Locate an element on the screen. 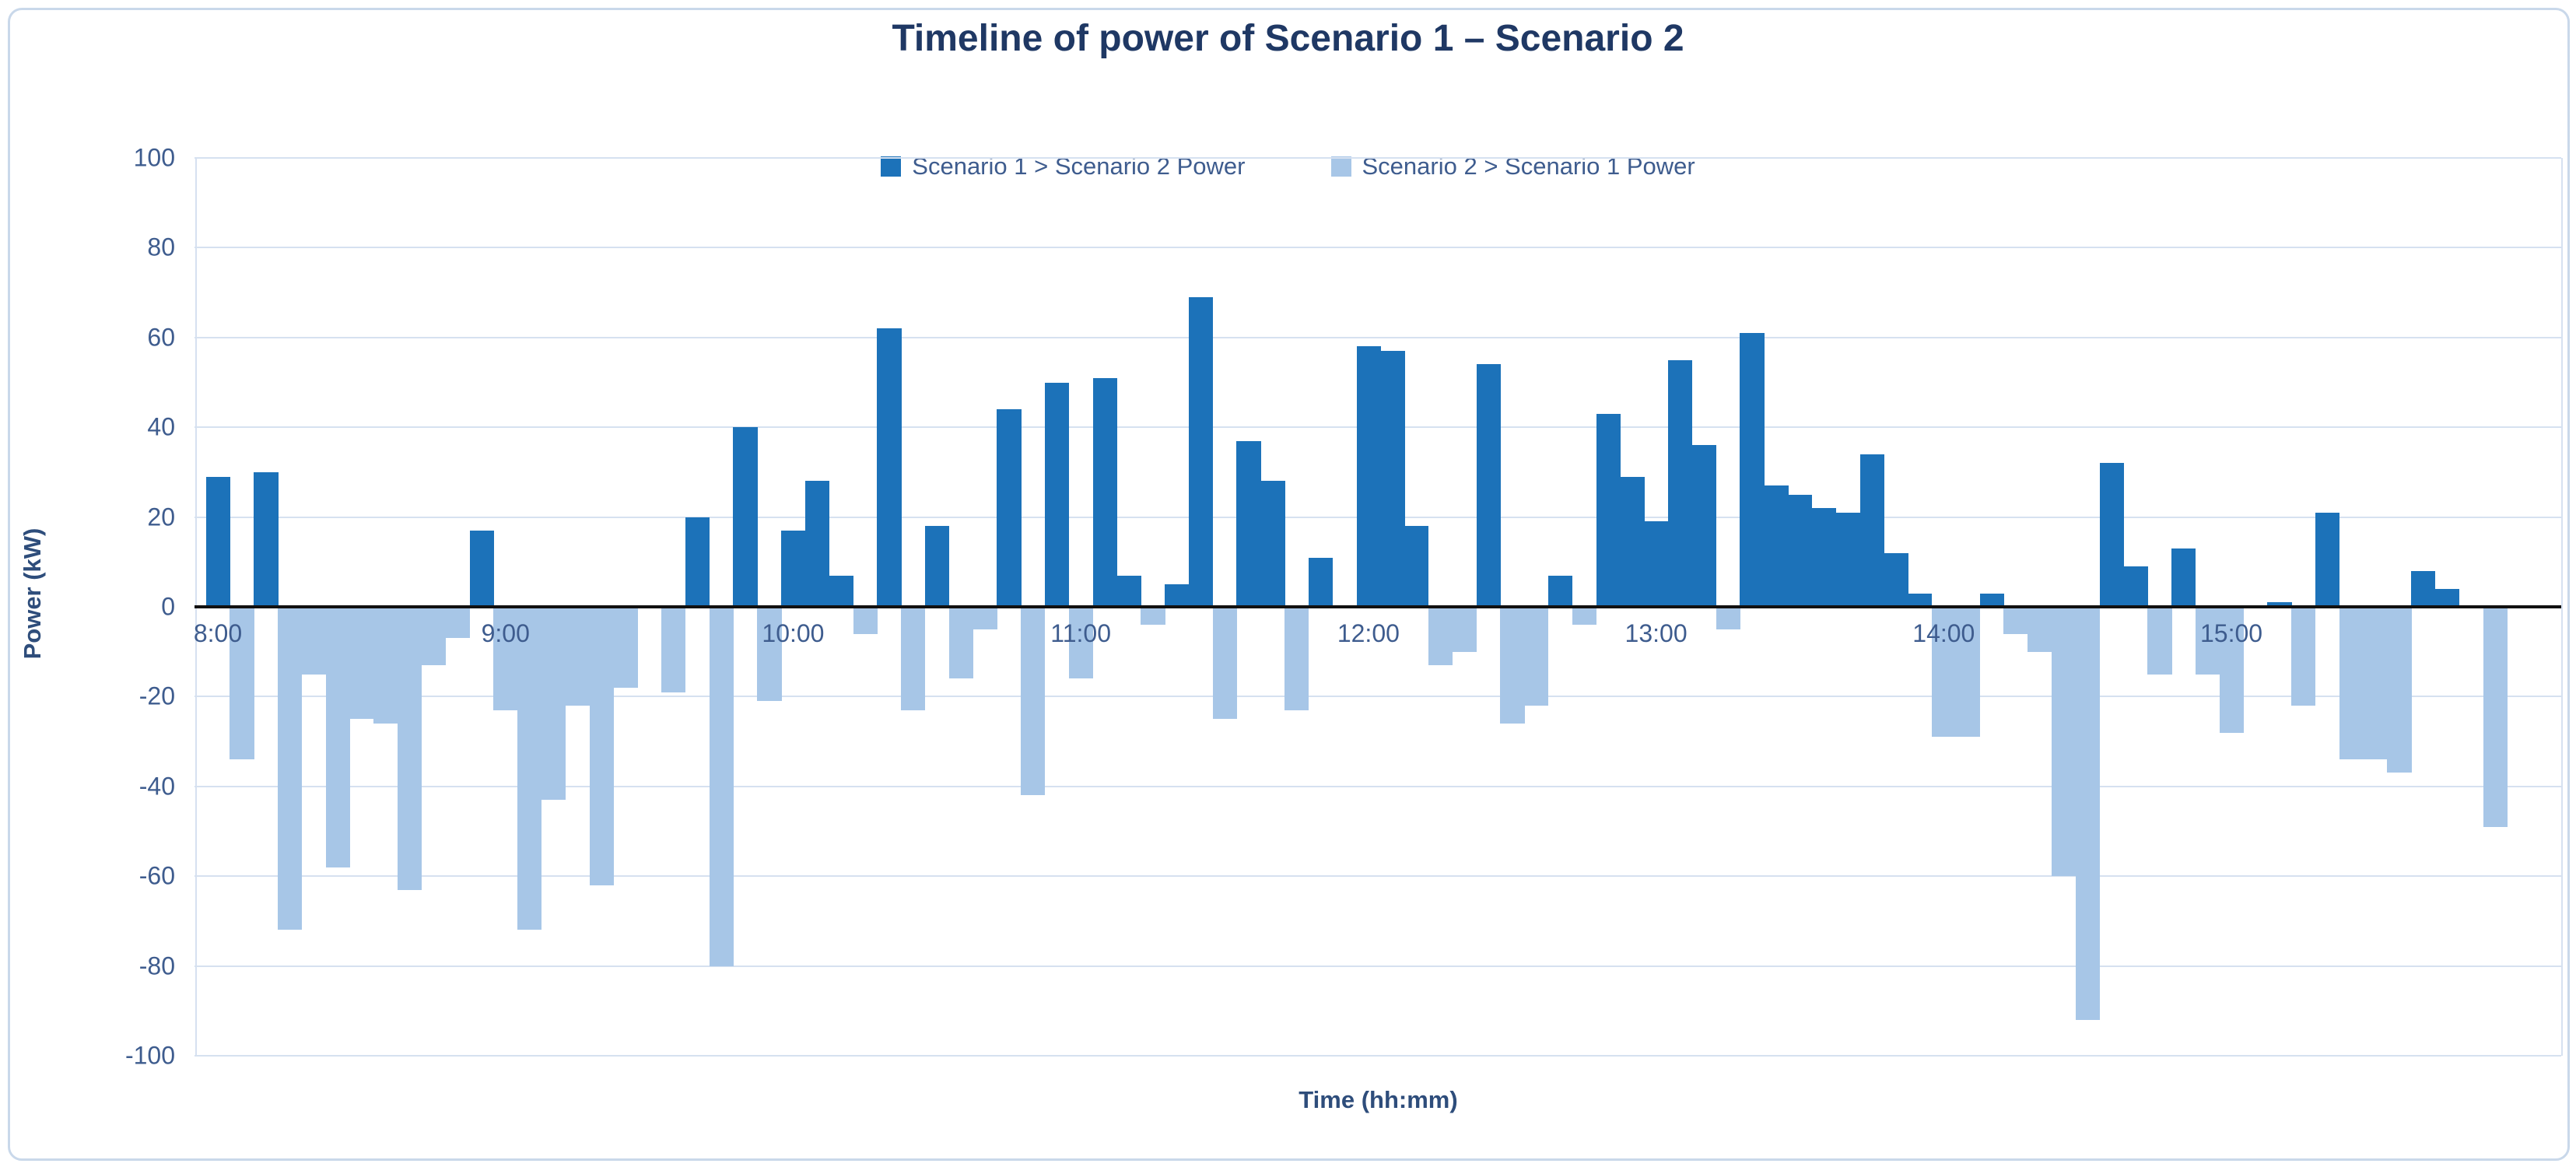 This screenshot has height=1167, width=2576. y-tick-label: 0 is located at coordinates (168, 606).